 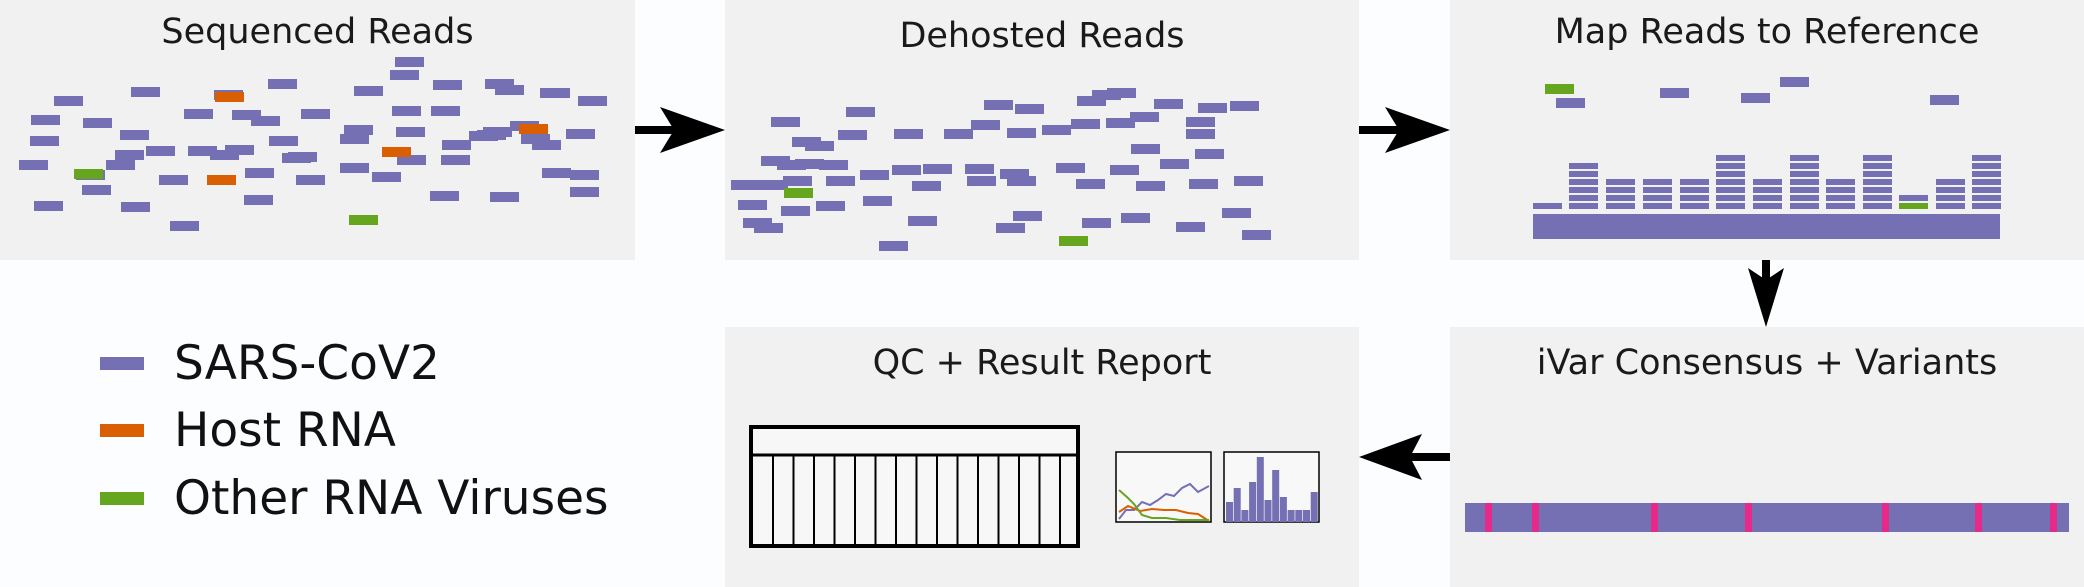 What do you see at coordinates (1404, 457) in the screenshot?
I see `arrow-left-icon` at bounding box center [1404, 457].